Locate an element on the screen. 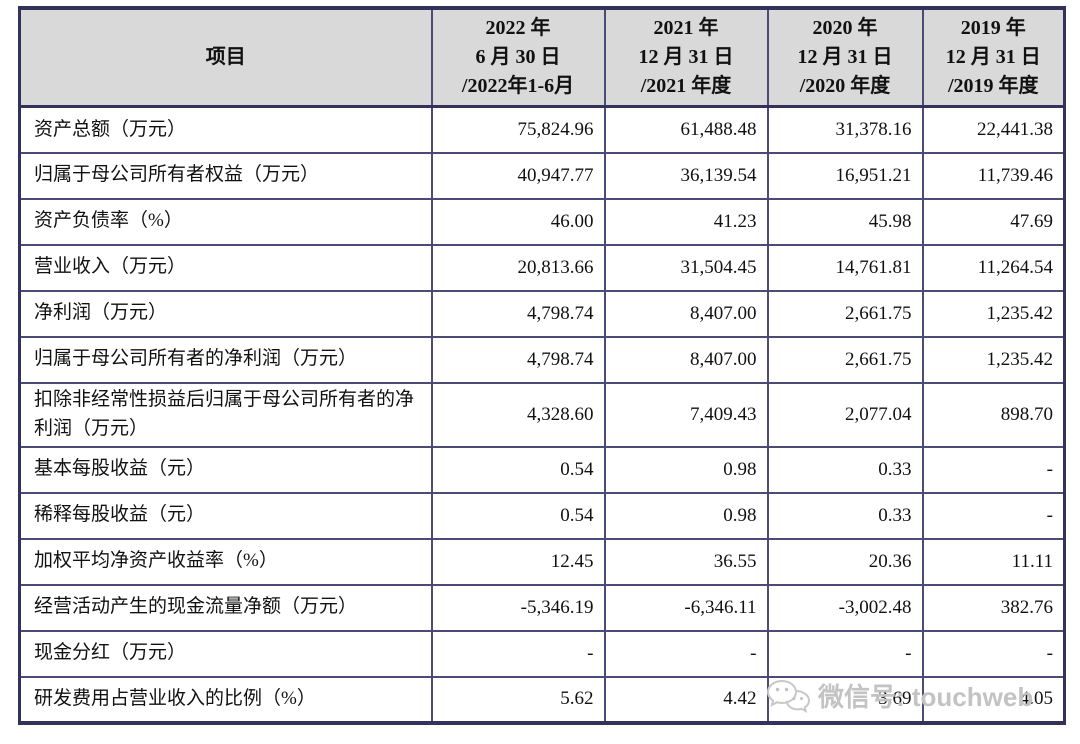 This screenshot has width=1080, height=744. period-line: 2022 年 is located at coordinates (518, 28).